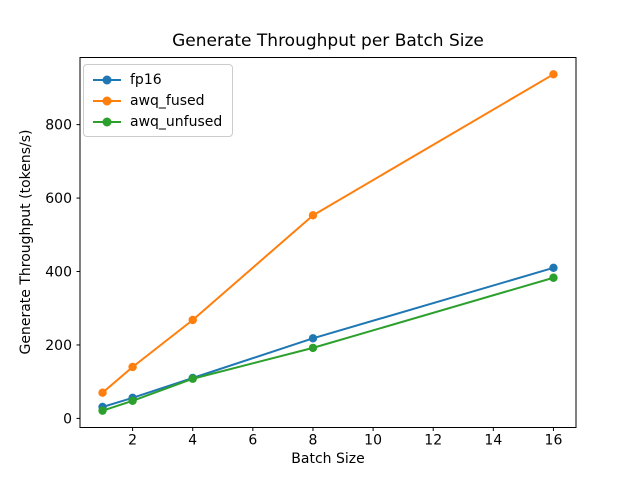 The width and height of the screenshot is (640, 480). What do you see at coordinates (328, 459) in the screenshot?
I see `x-axis-label: Batch Size` at bounding box center [328, 459].